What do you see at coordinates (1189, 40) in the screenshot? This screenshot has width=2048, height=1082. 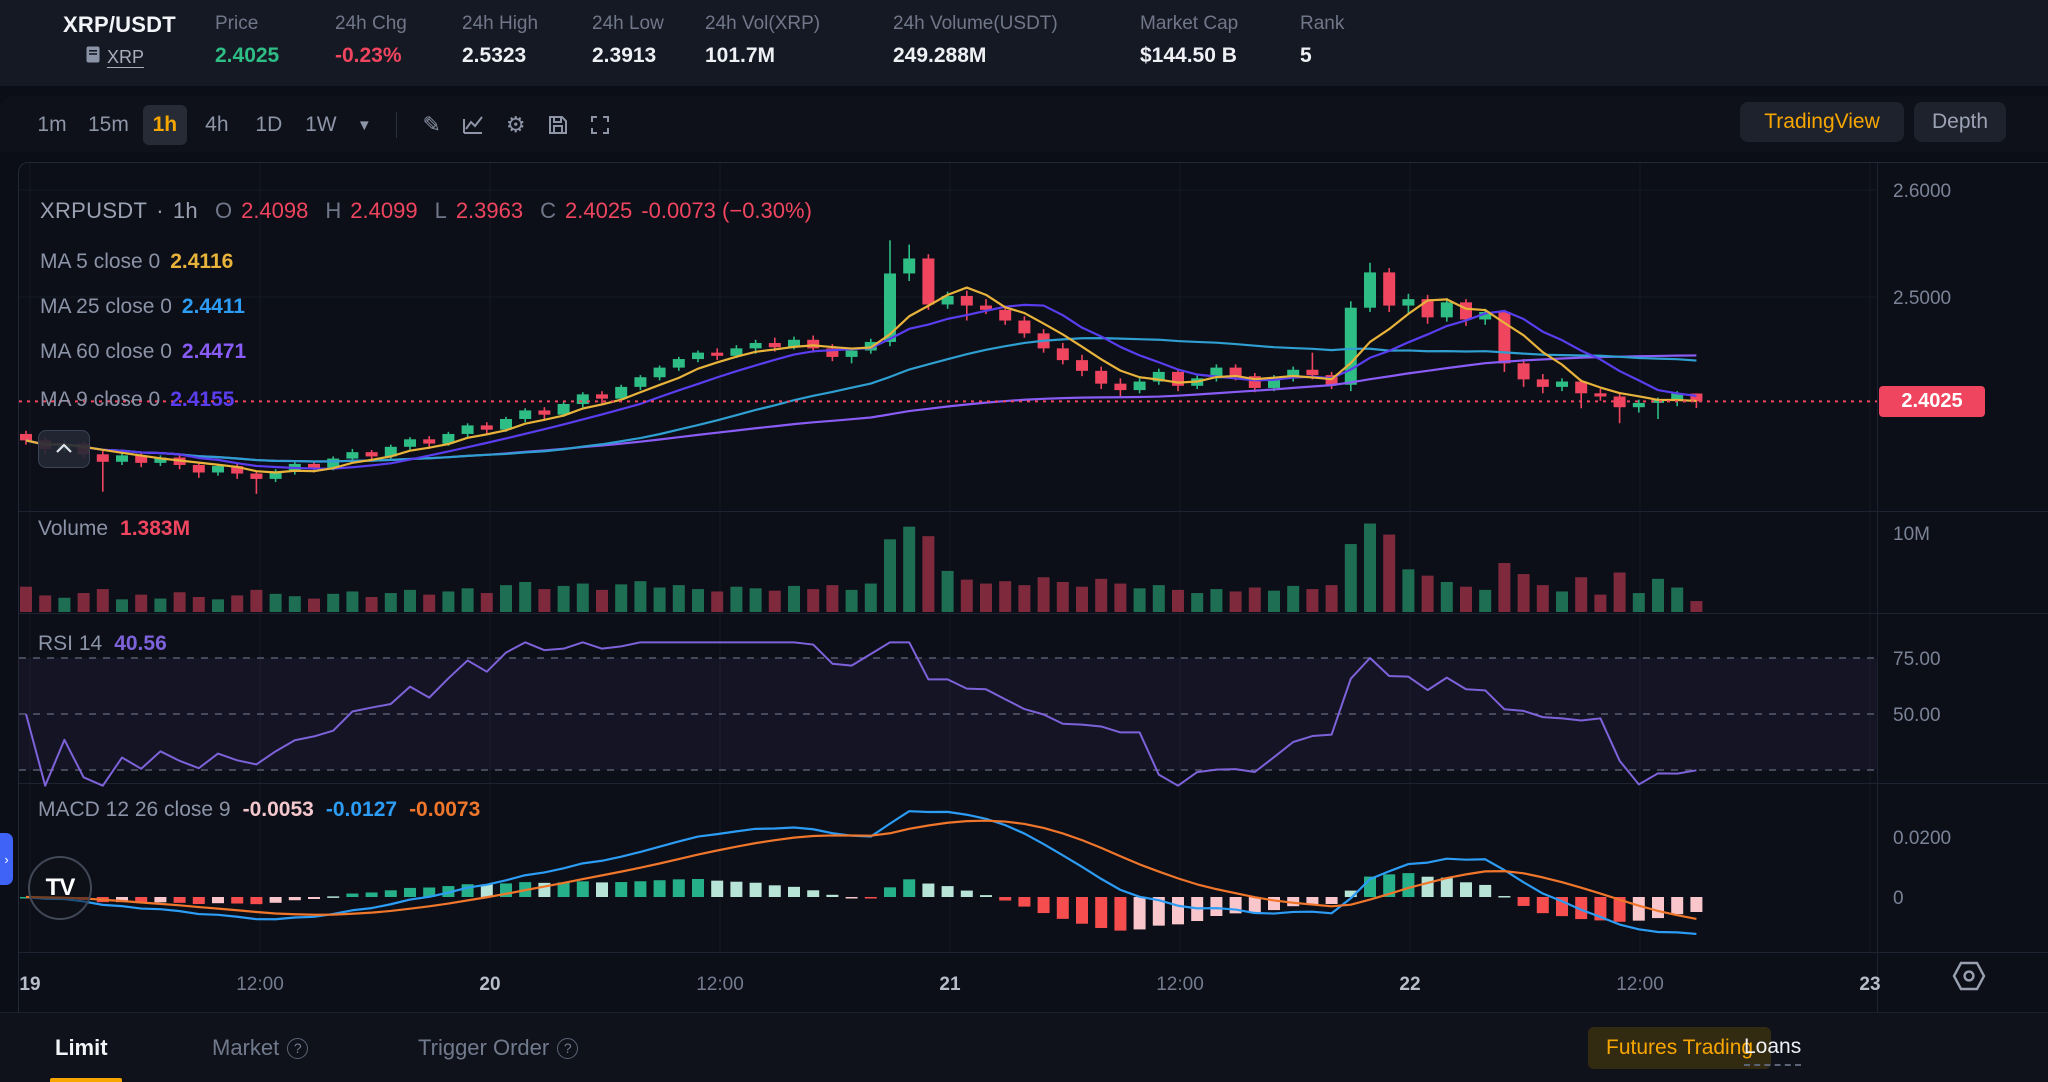 I see `stat-market-cap: Market Cap $144.50 B` at bounding box center [1189, 40].